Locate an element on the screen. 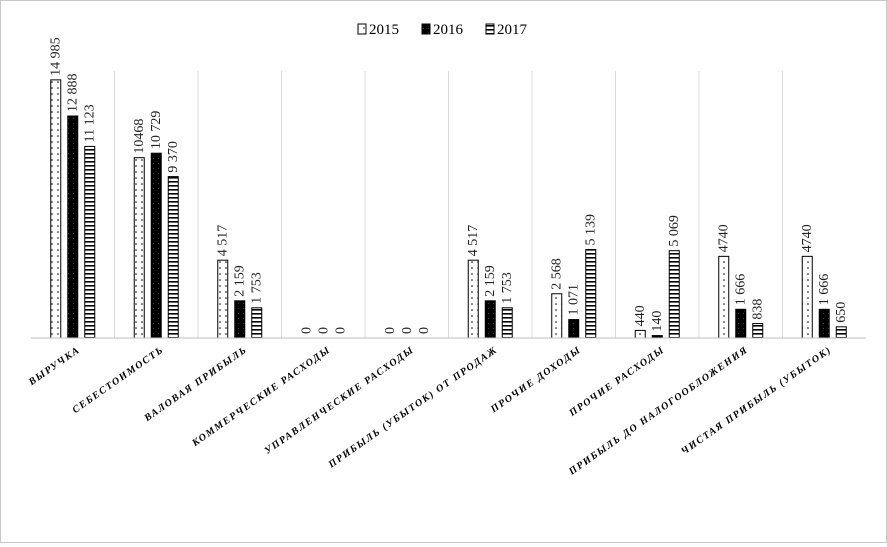  category-label: ПРИБЫЛЬ (УБЫТОК) ОТ ПРОДАЖ is located at coordinates (413, 407).